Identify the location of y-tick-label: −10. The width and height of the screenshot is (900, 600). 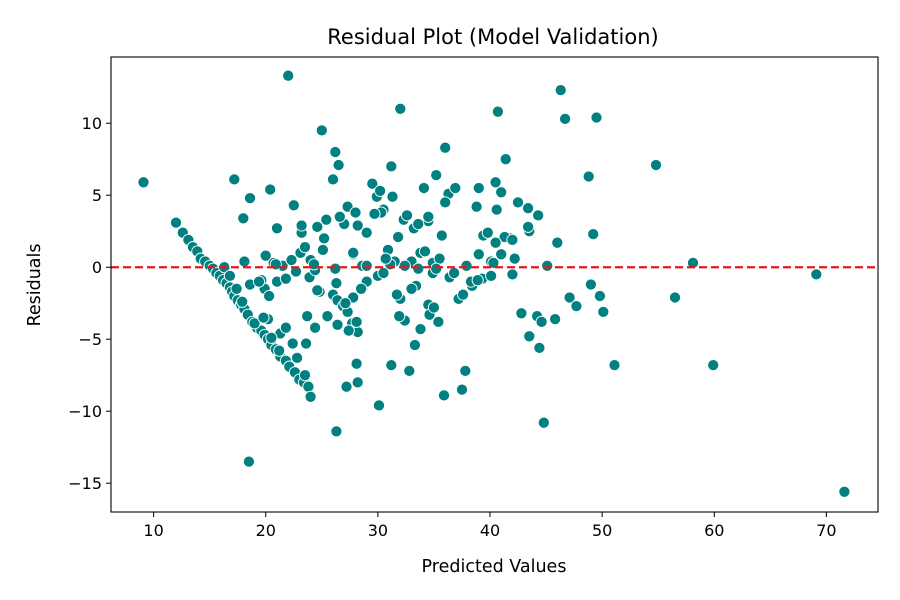
(85, 411).